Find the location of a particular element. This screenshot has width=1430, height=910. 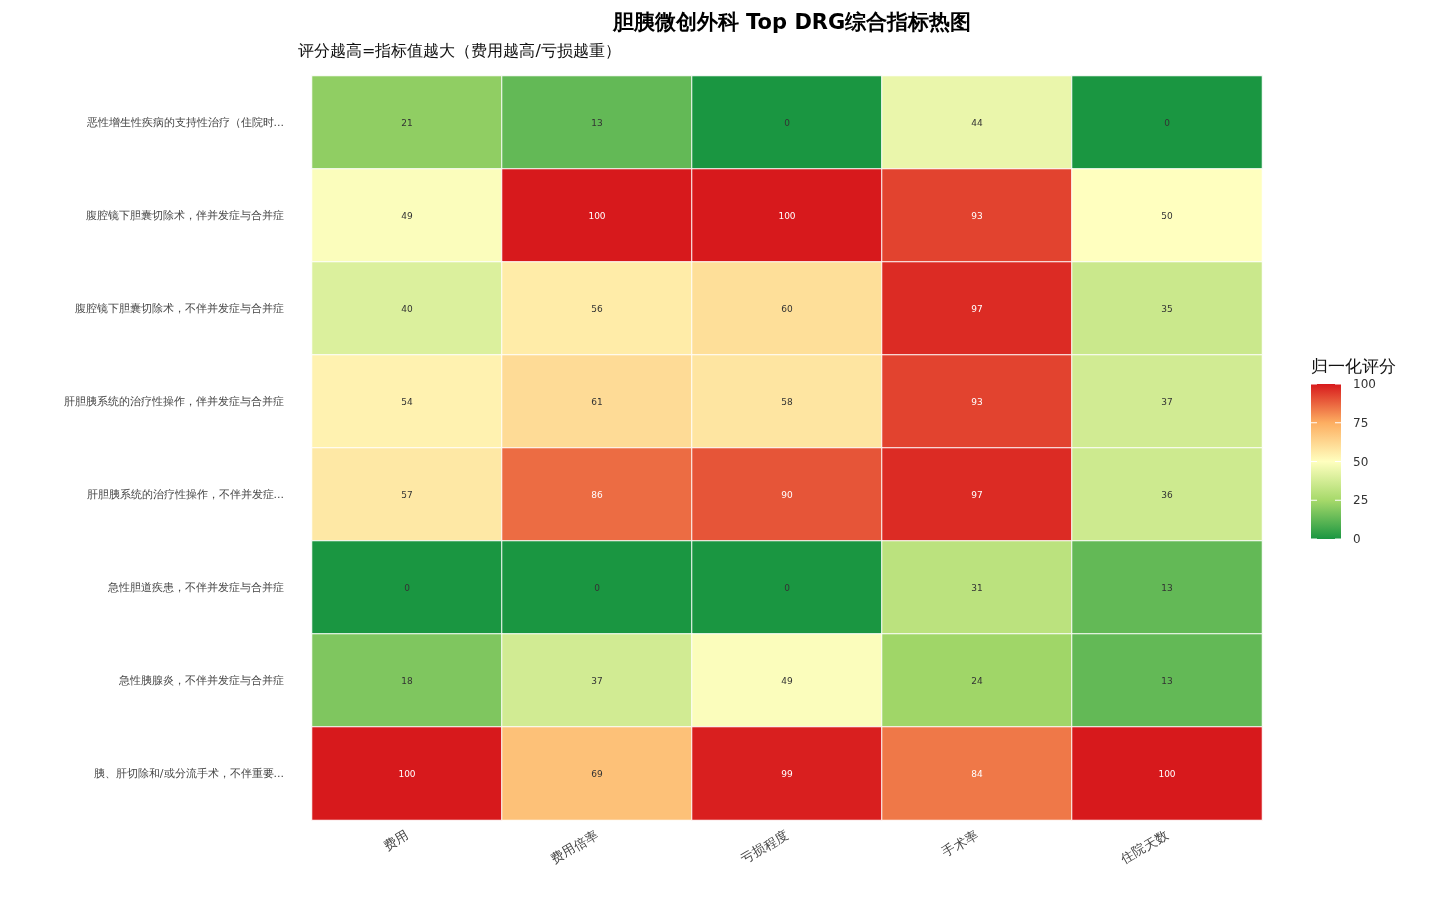

color-bar-label: 50 is located at coordinates (1361, 461).